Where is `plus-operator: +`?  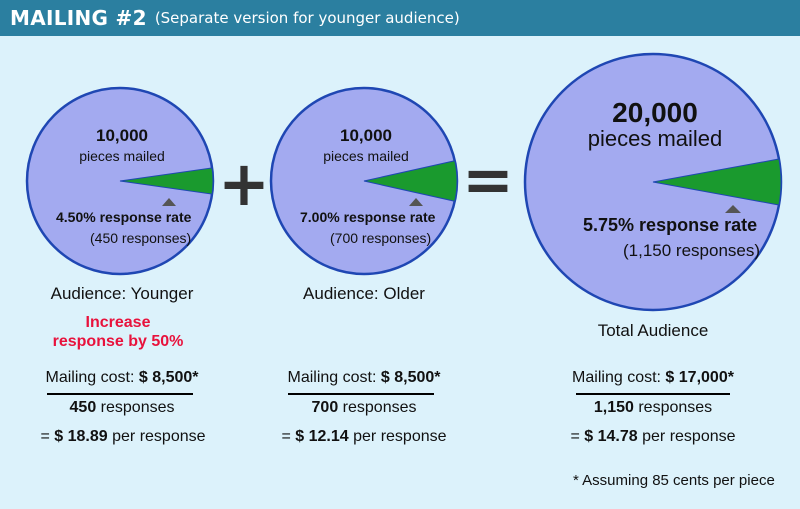
plus-operator: + is located at coordinates (244, 183).